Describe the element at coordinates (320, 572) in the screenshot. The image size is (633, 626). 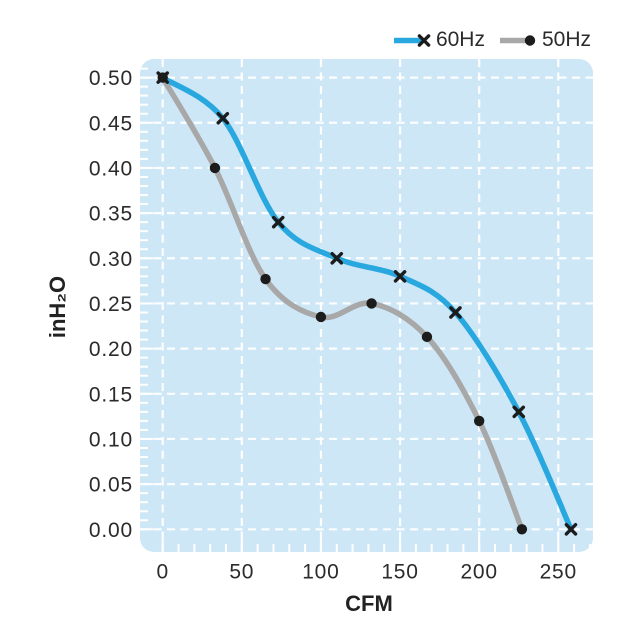
I see `x-tick-label: 100` at that location.